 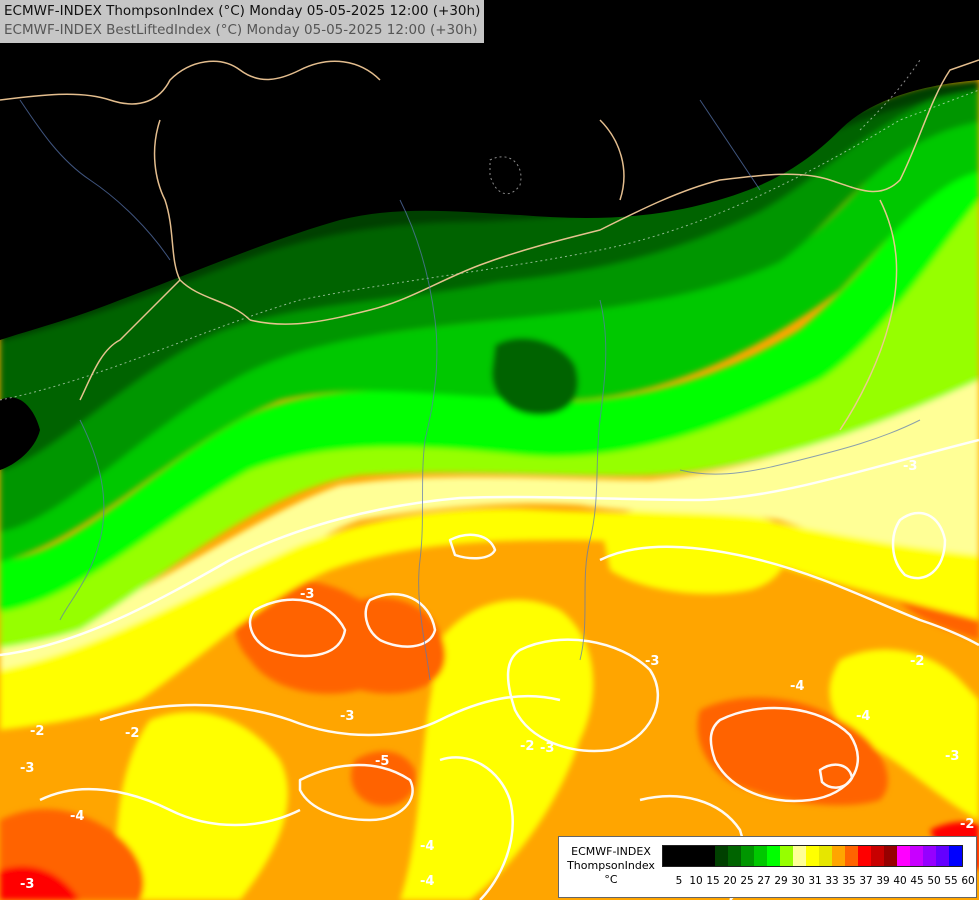 What do you see at coordinates (904, 734) in the screenshot?
I see `field-yellow-se` at bounding box center [904, 734].